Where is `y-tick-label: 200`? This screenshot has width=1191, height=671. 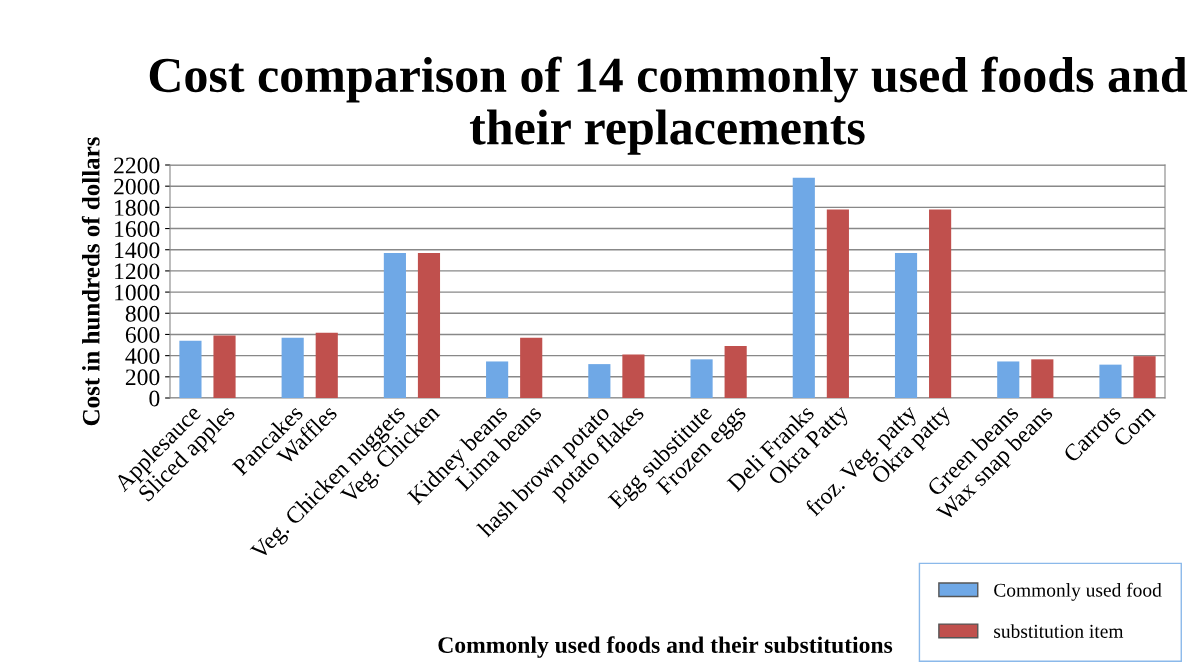
y-tick-label: 200 is located at coordinates (142, 377).